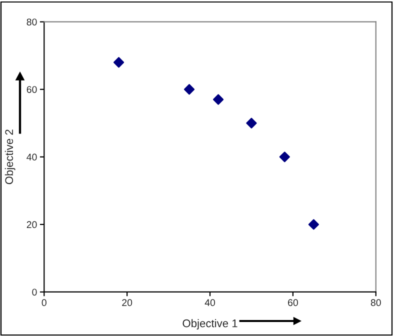  Describe the element at coordinates (31, 22) in the screenshot. I see `y-tick-label: 80` at that location.